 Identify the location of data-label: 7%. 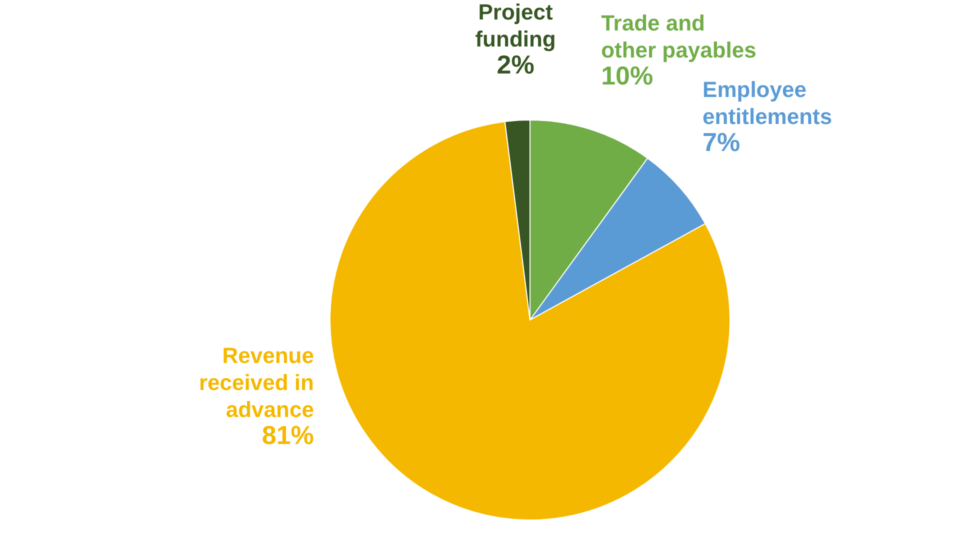
(721, 141).